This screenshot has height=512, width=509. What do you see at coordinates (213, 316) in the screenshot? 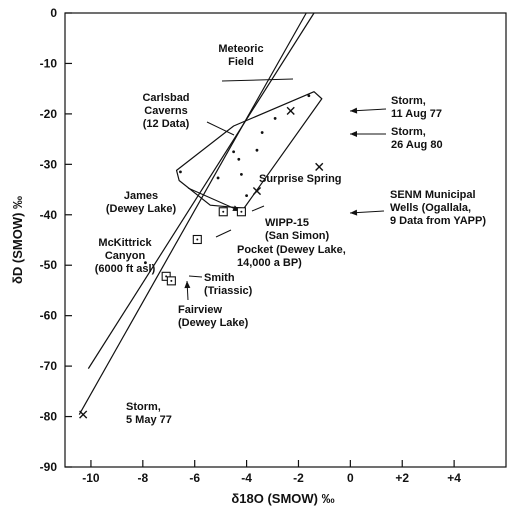
I see `fairview-label: Fairview (Dewey Lake)` at bounding box center [213, 316].